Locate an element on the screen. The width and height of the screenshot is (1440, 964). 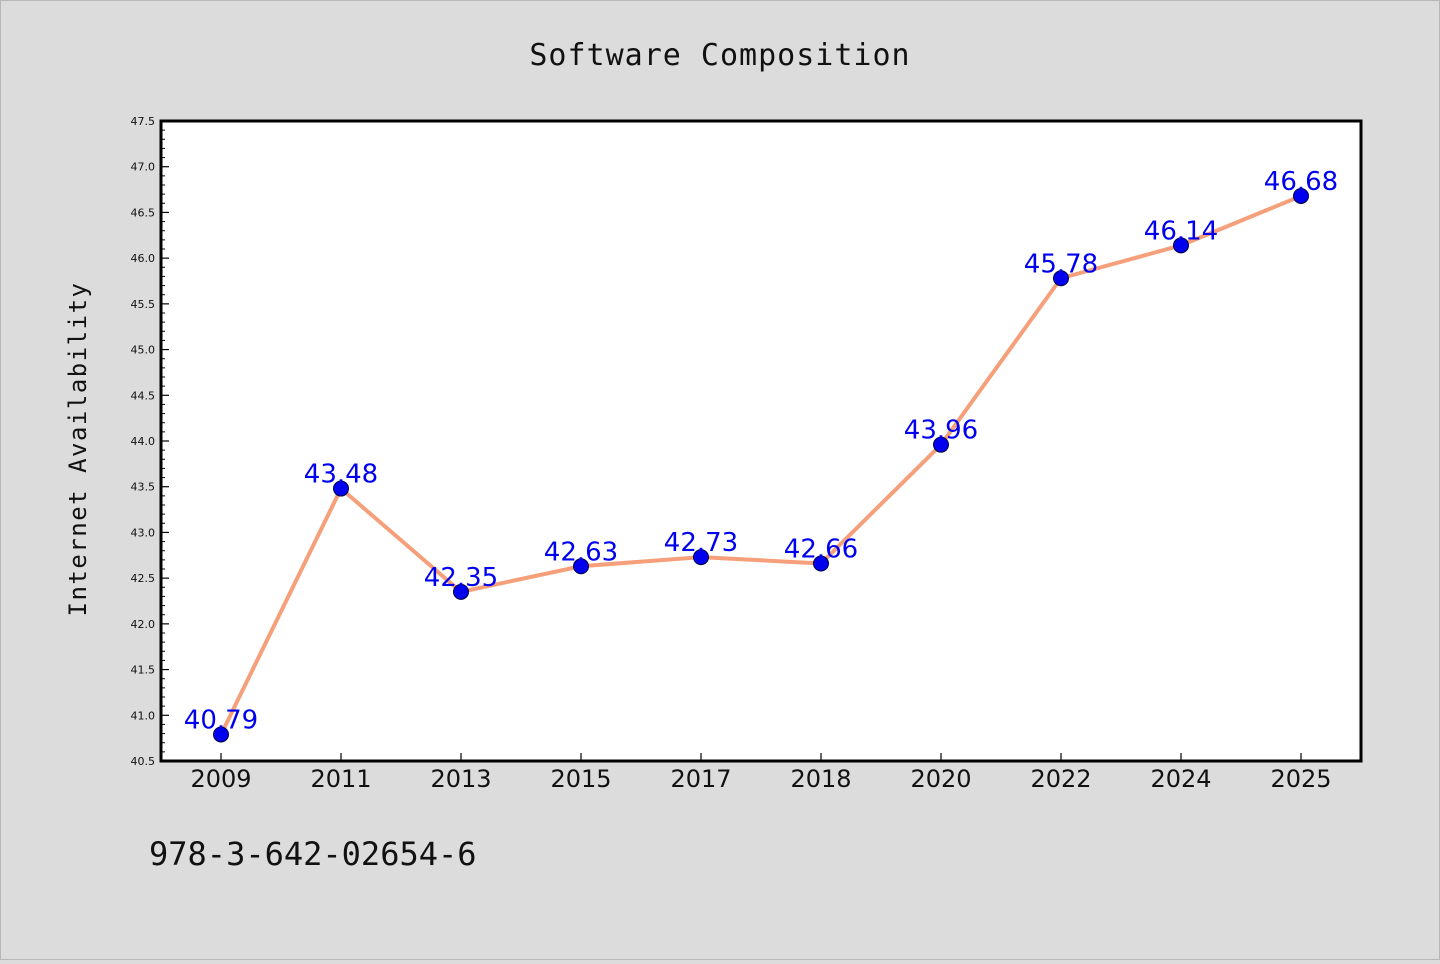
y-tick-label: 41.5 is located at coordinates (143, 670).